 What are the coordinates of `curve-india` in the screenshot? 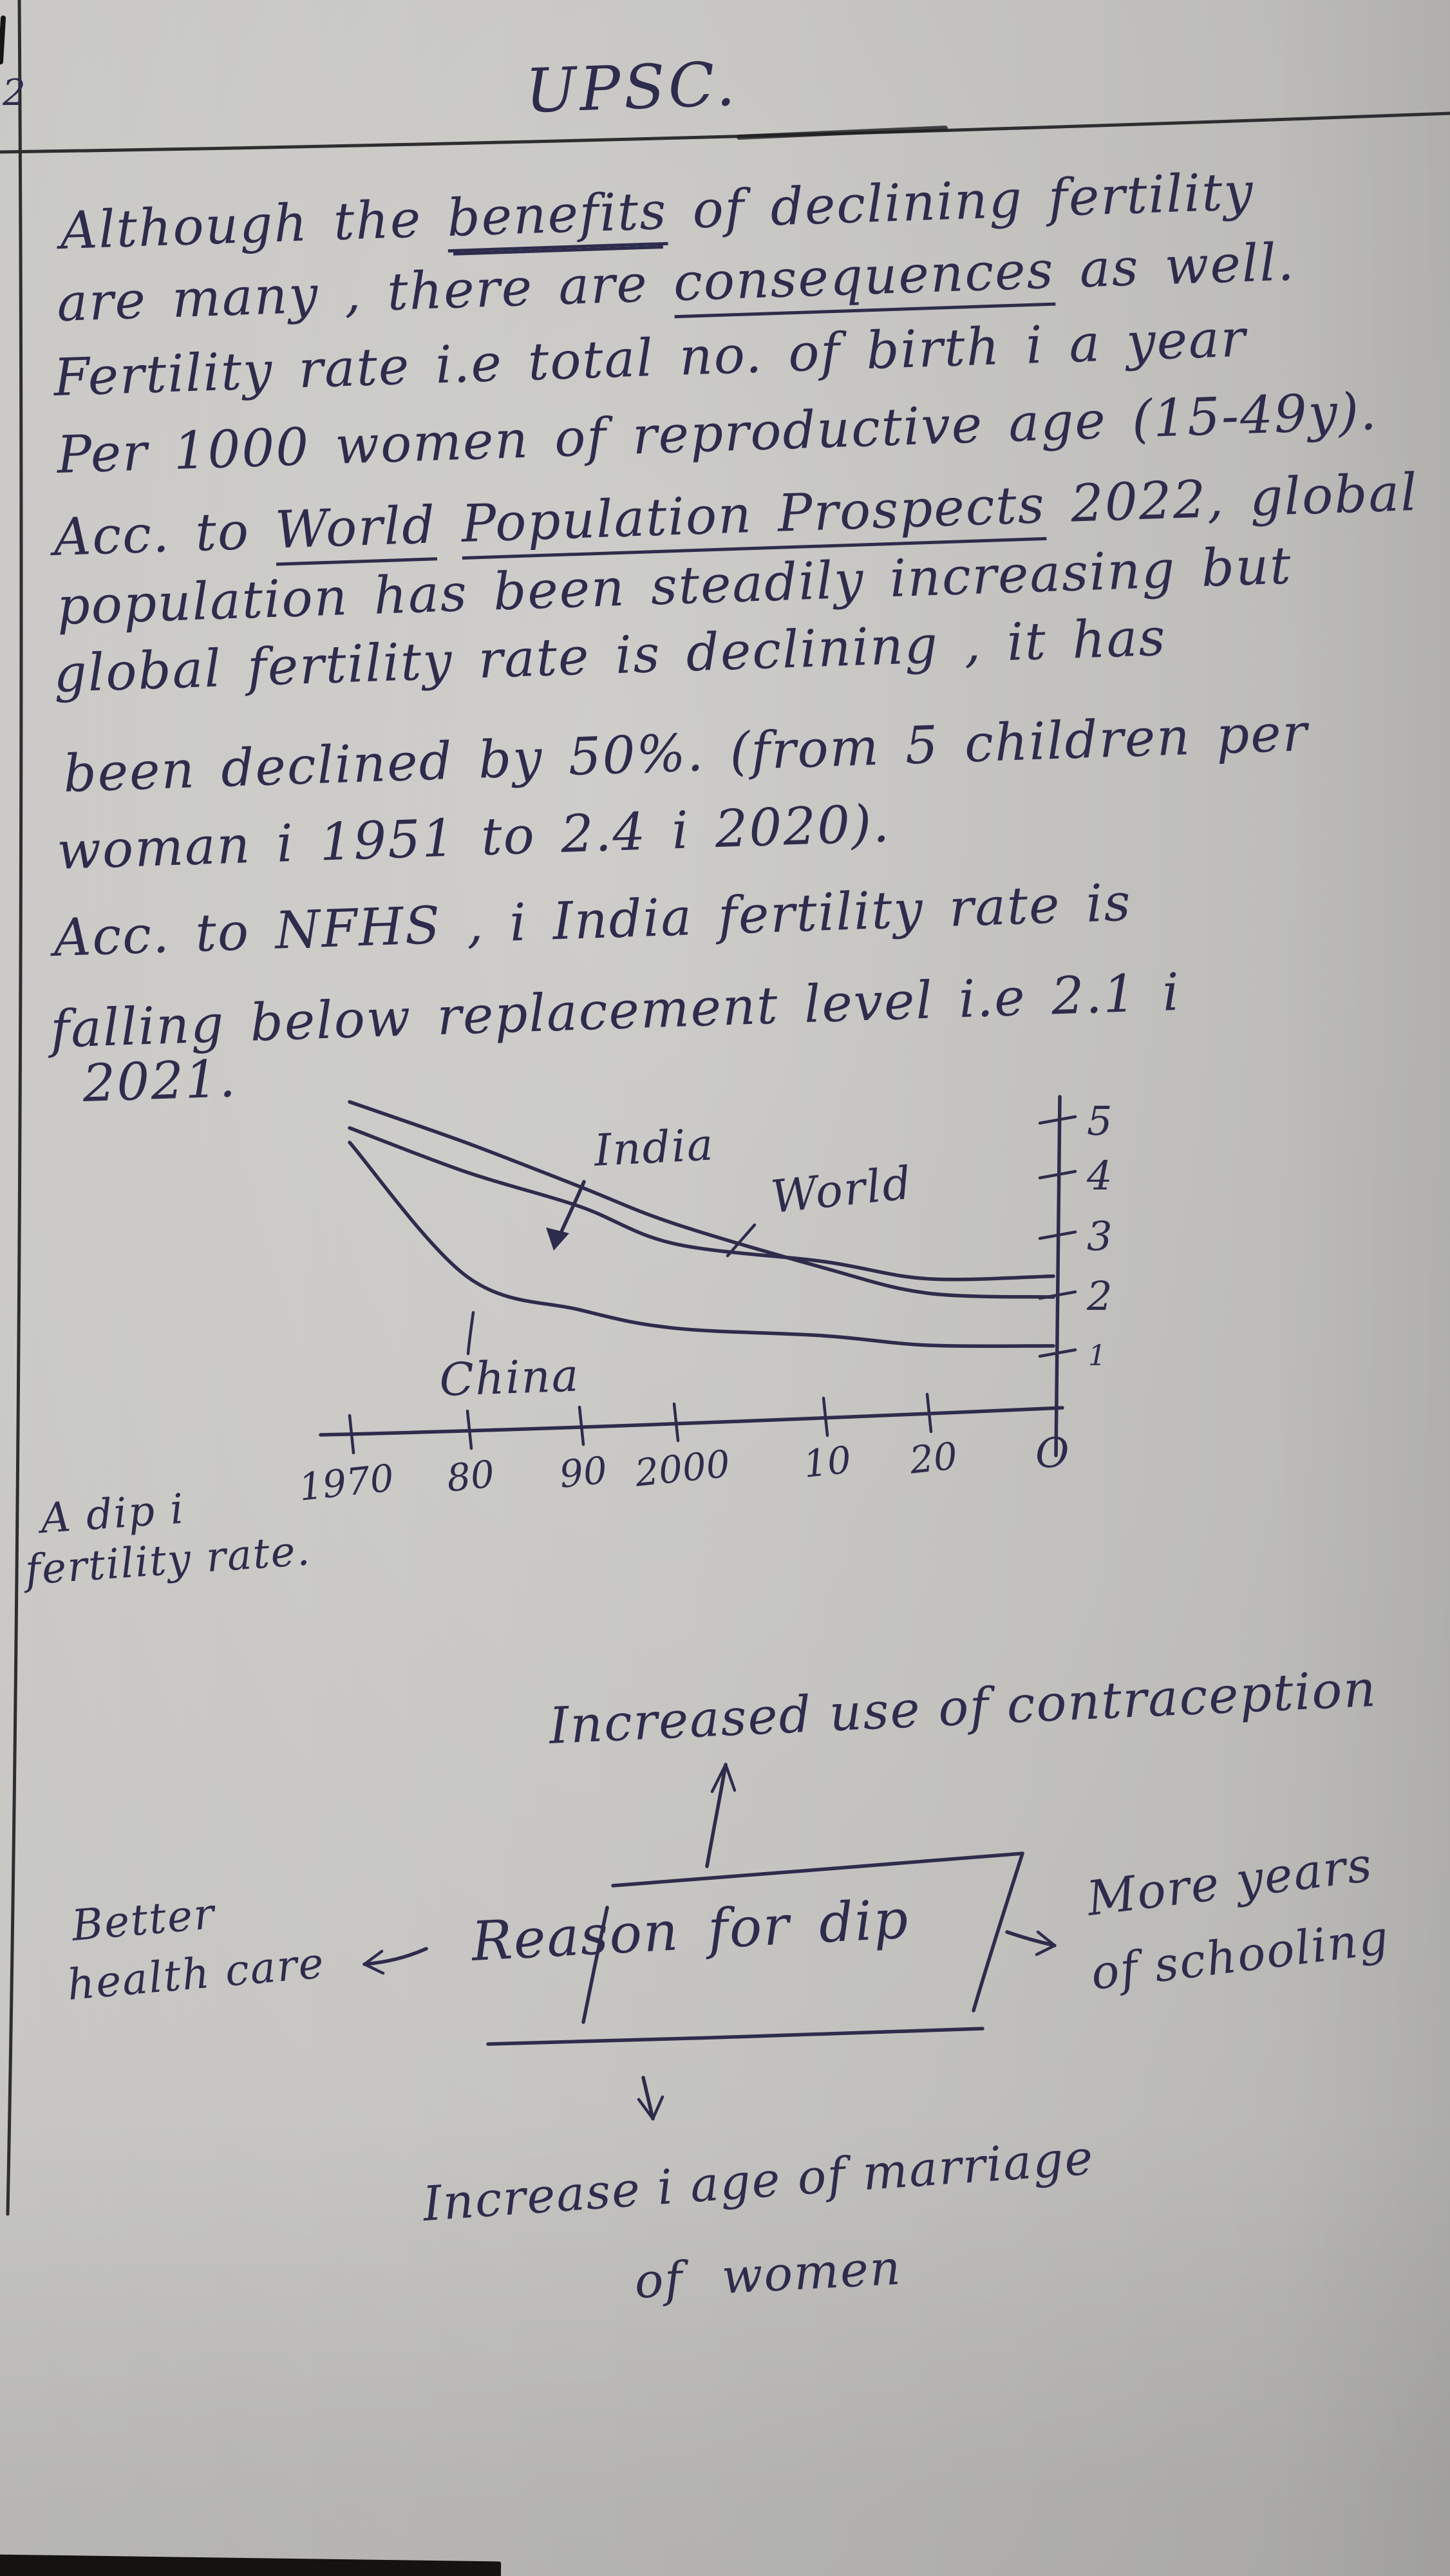 It's located at (701, 1199).